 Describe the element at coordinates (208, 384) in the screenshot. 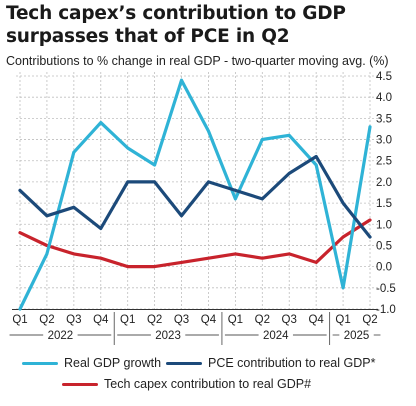

I see `legend-label-tech-capex: Tech capex contribution to real GDP#` at that location.